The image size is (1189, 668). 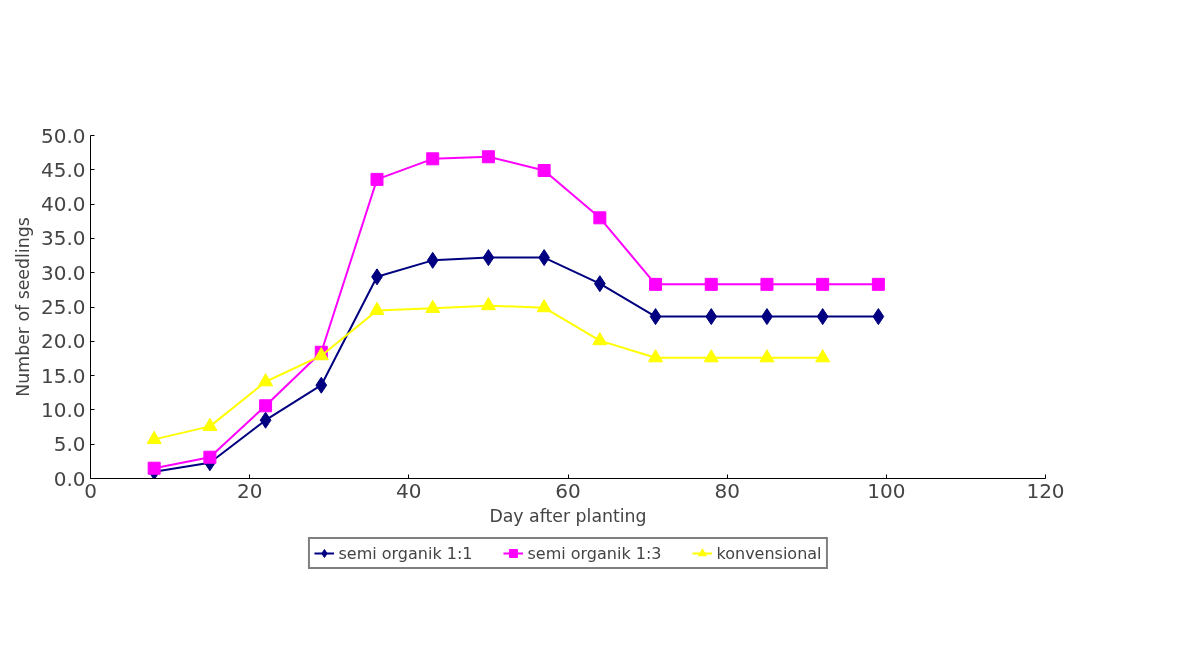 I want to click on x-tick-label: 0, so click(x=90, y=490).